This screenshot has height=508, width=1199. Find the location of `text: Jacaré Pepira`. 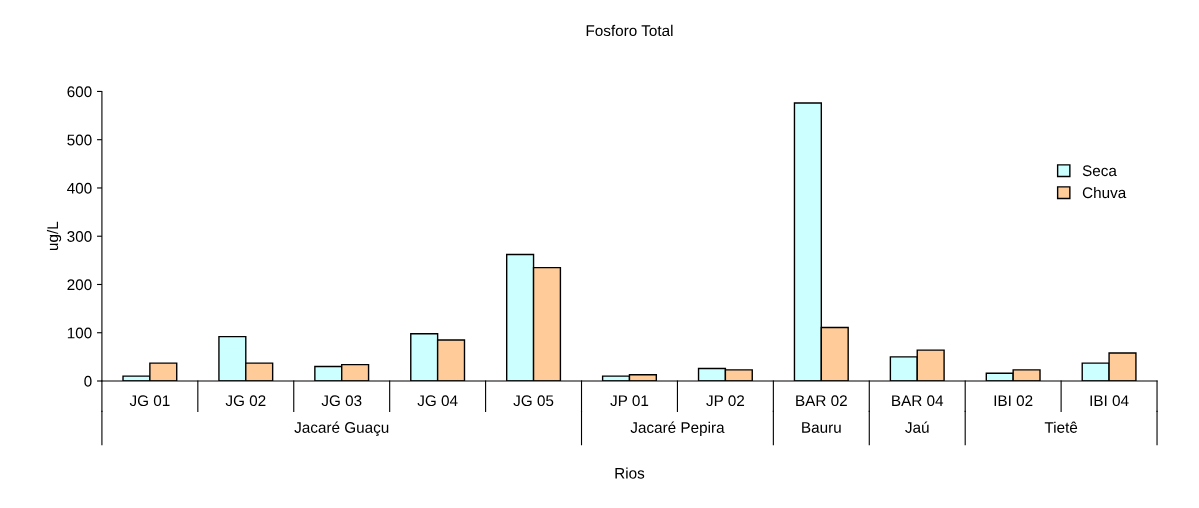

text: Jacaré Pepira is located at coordinates (677, 428).